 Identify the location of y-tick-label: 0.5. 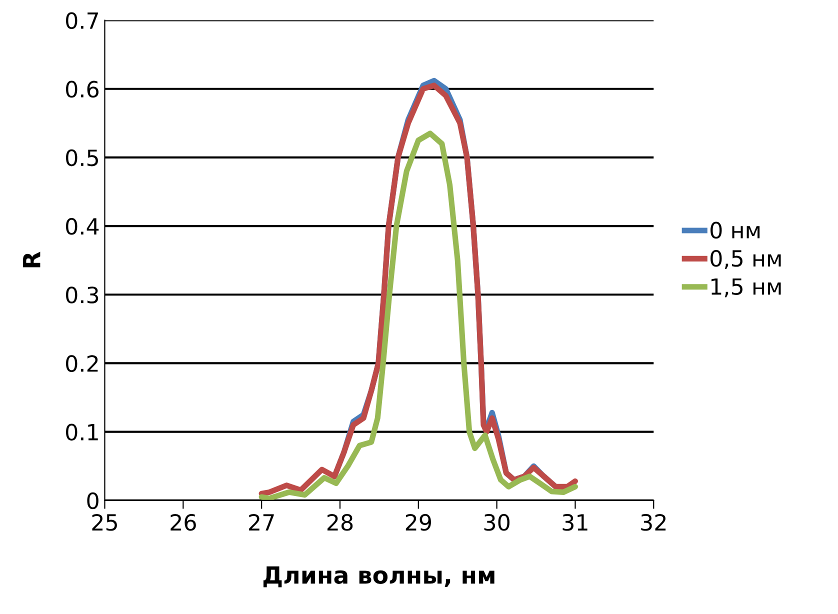
(82, 157).